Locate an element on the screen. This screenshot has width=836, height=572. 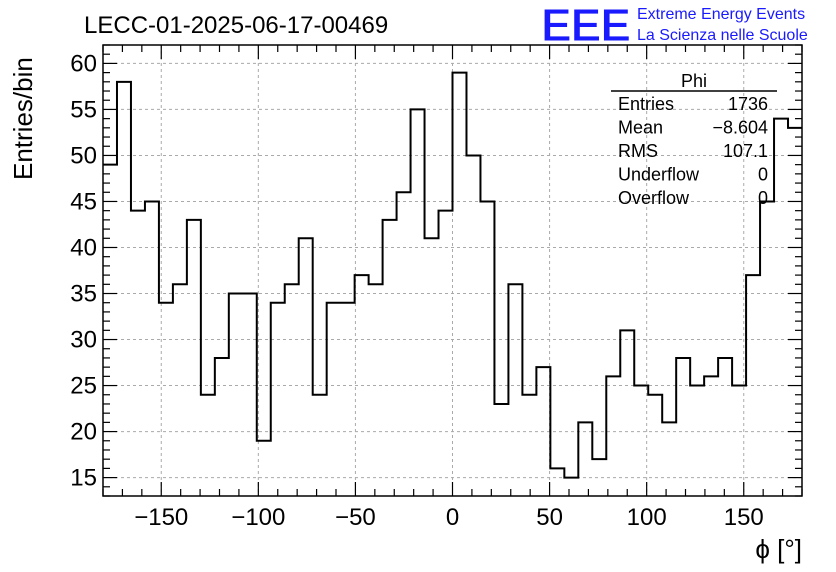
x-tick-labels: −150 −100 −50 0 50 100 150 is located at coordinates (449, 517).